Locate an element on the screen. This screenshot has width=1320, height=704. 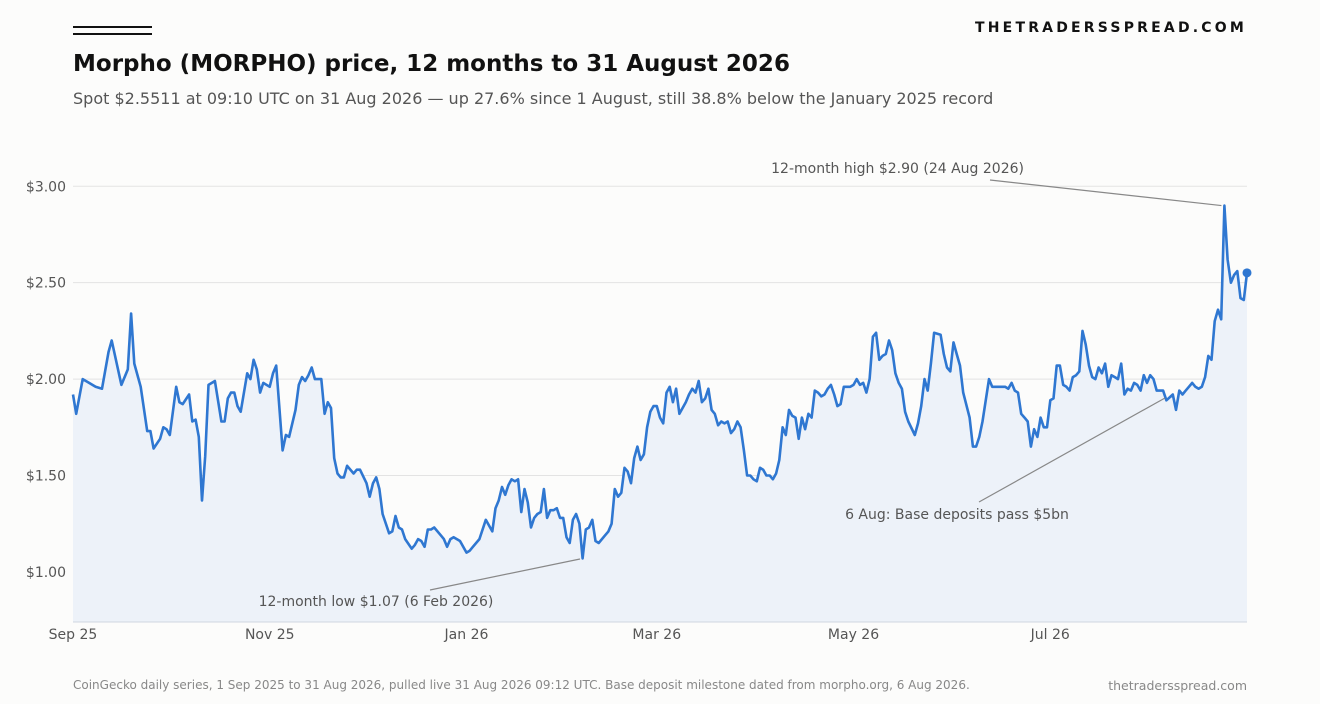
header-rule is located at coordinates (112, 31).